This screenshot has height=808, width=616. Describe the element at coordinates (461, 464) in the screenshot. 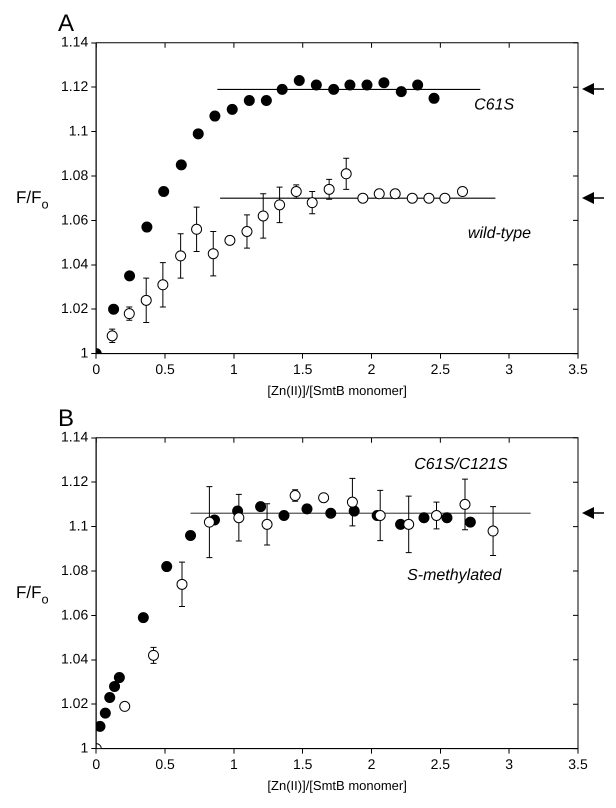

I see `annotation: C61S/C121S` at that location.